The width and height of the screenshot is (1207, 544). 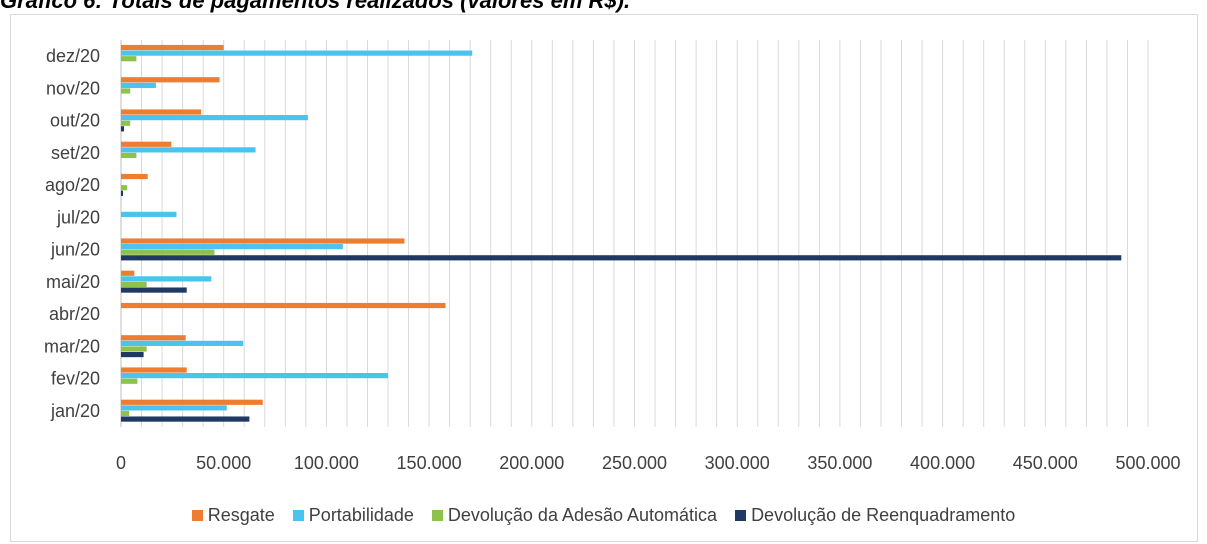 I want to click on category-label: nov/20, so click(x=73, y=88).